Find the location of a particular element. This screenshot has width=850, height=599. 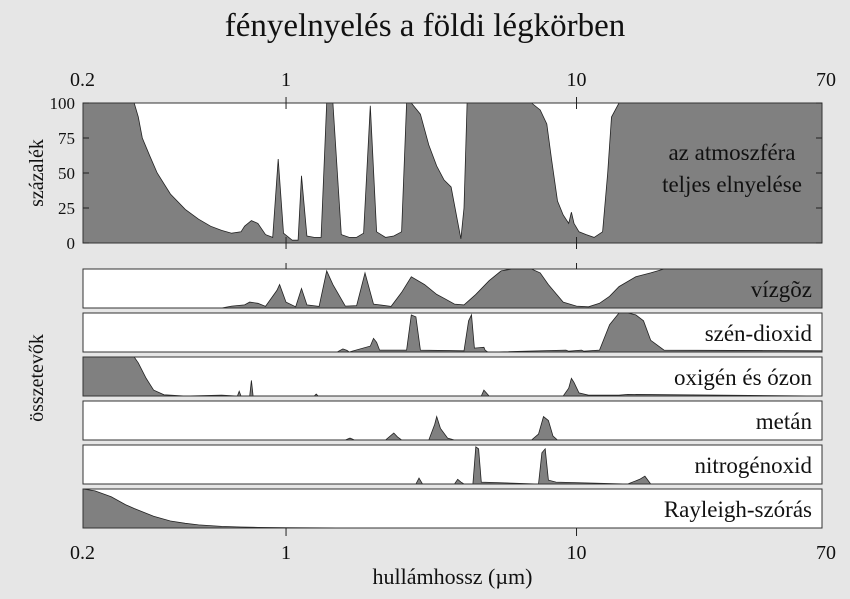

components-axis-label: összetevők is located at coordinates (37, 378).